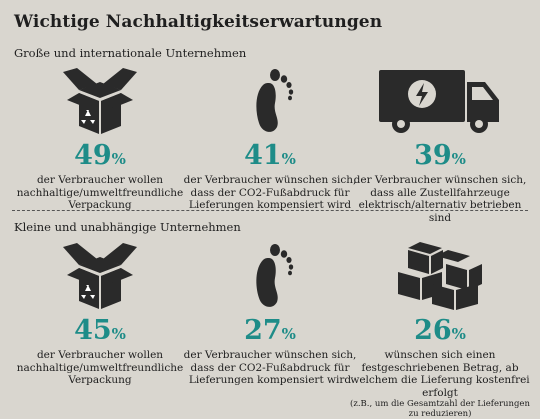 The image size is (540, 419). I want to click on stat-value: 39, so click(433, 155).